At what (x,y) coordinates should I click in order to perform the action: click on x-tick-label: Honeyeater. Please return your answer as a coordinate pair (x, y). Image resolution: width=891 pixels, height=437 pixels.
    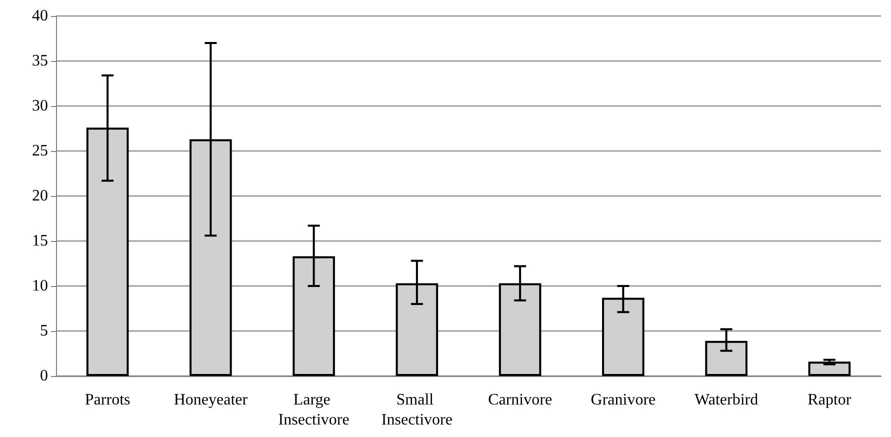
    Looking at the image, I should click on (211, 400).